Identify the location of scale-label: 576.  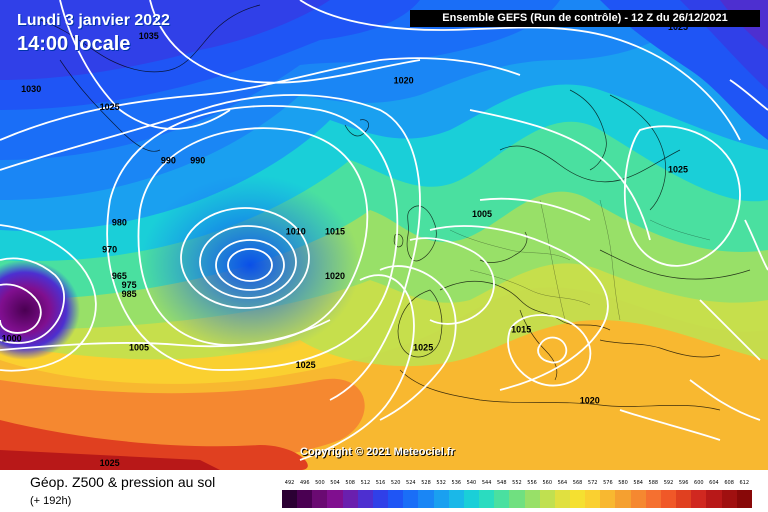
(608, 483).